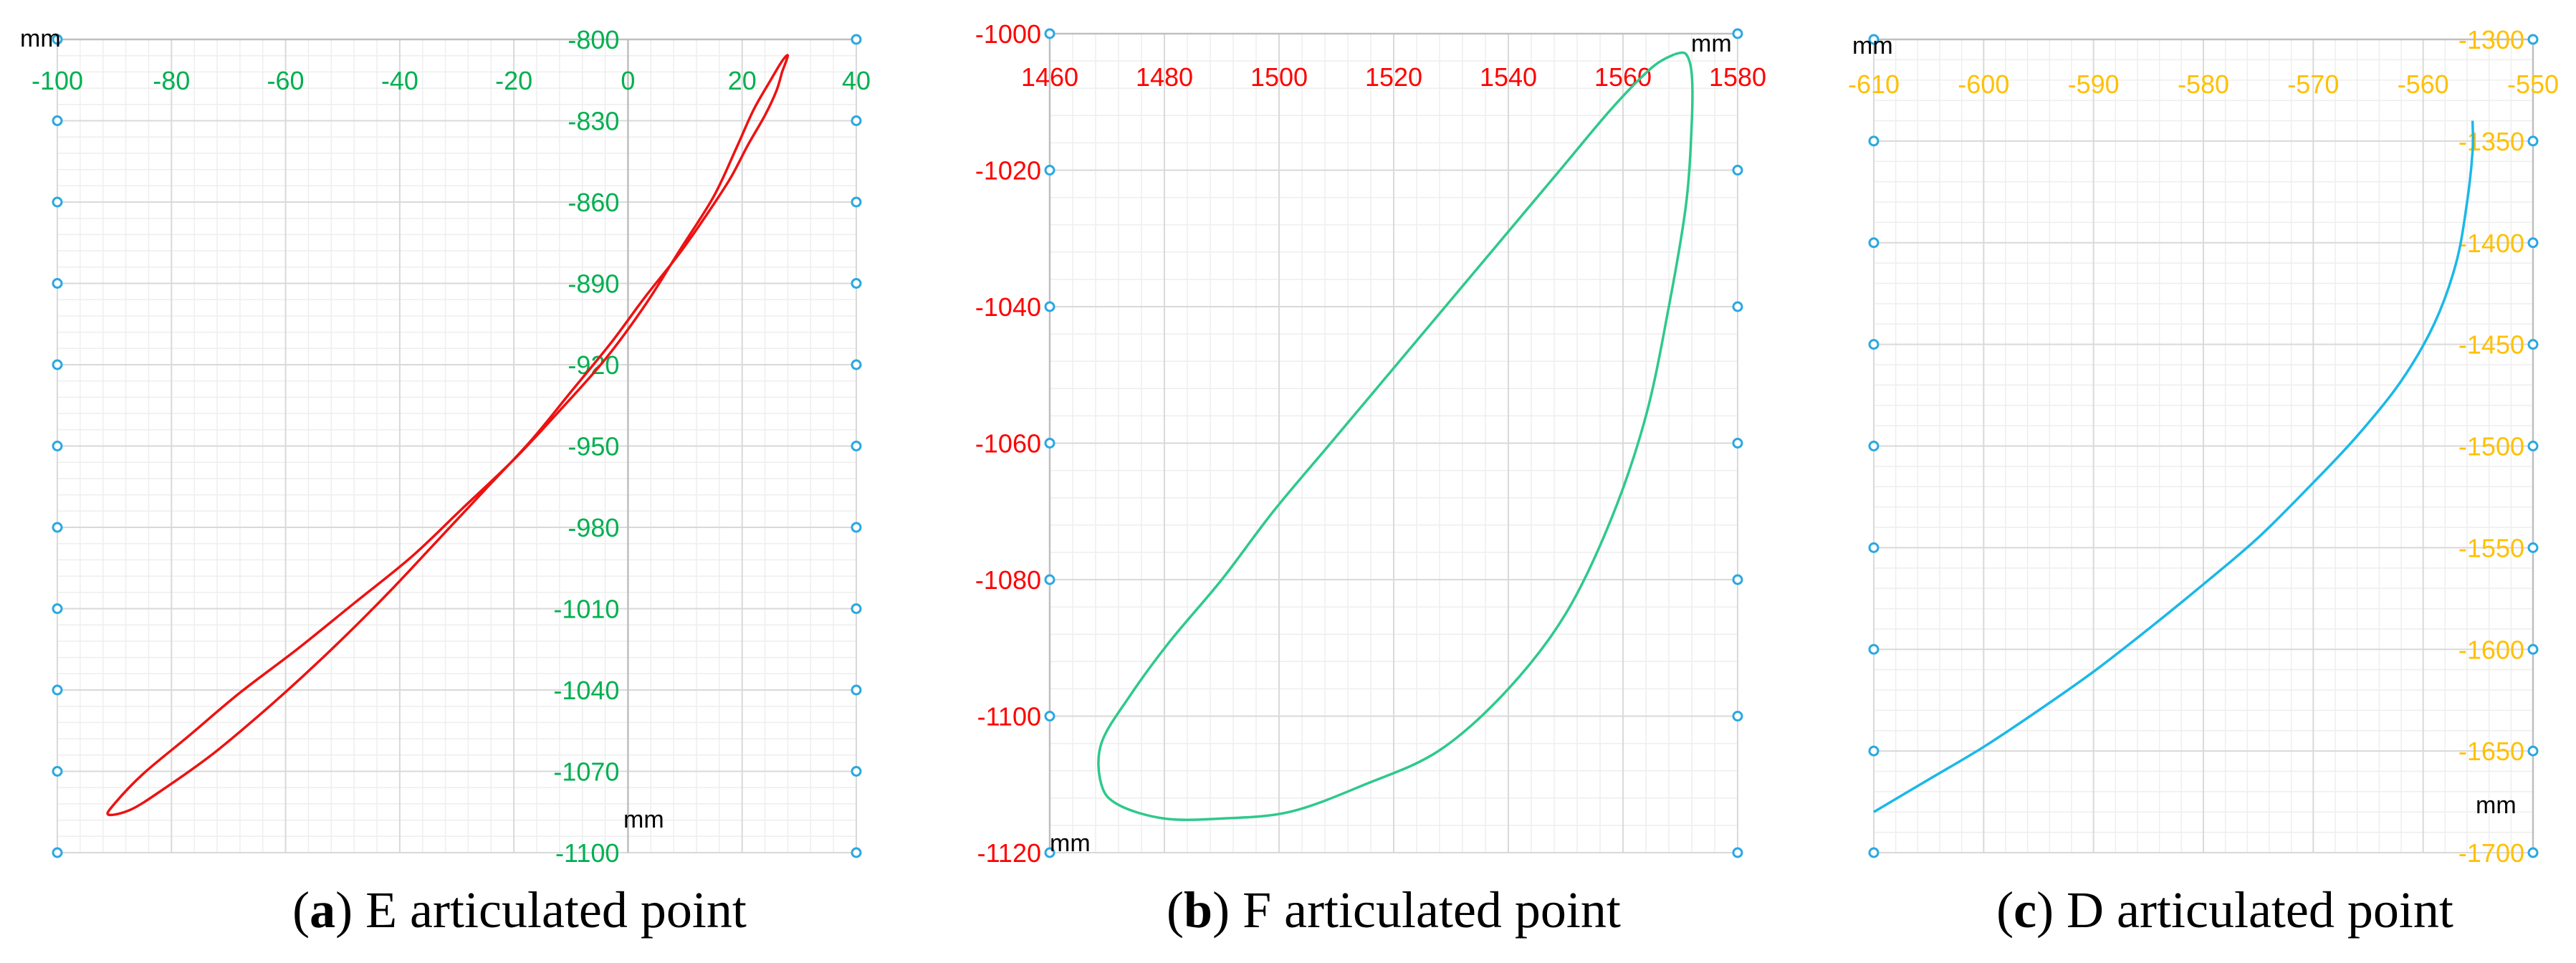 This screenshot has width=2576, height=963. Describe the element at coordinates (2313, 84) in the screenshot. I see `x-tick-label: -570` at that location.